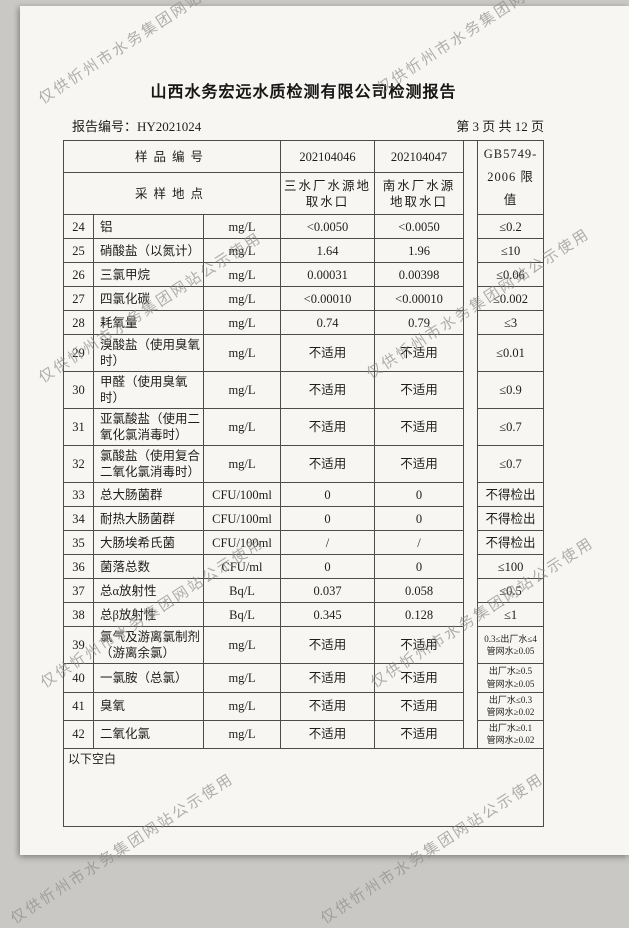 Image resolution: width=629 pixels, height=928 pixels. I want to click on parameter-name: 氯气及游离氯制剂（游离余氯）, so click(149, 646).